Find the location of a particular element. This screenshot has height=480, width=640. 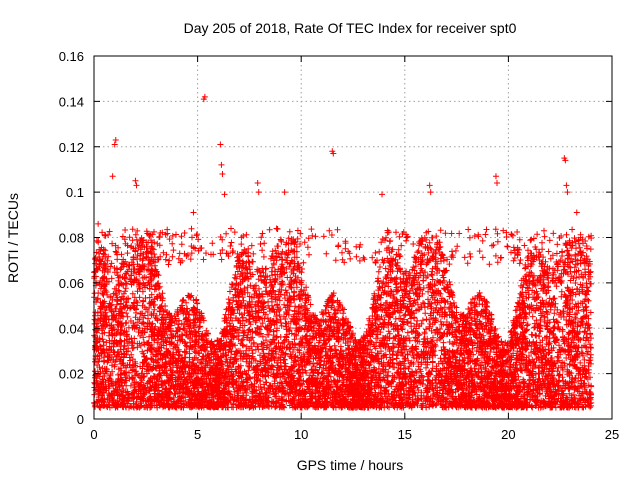

y-tick-label: 0.1 is located at coordinates (75, 192).